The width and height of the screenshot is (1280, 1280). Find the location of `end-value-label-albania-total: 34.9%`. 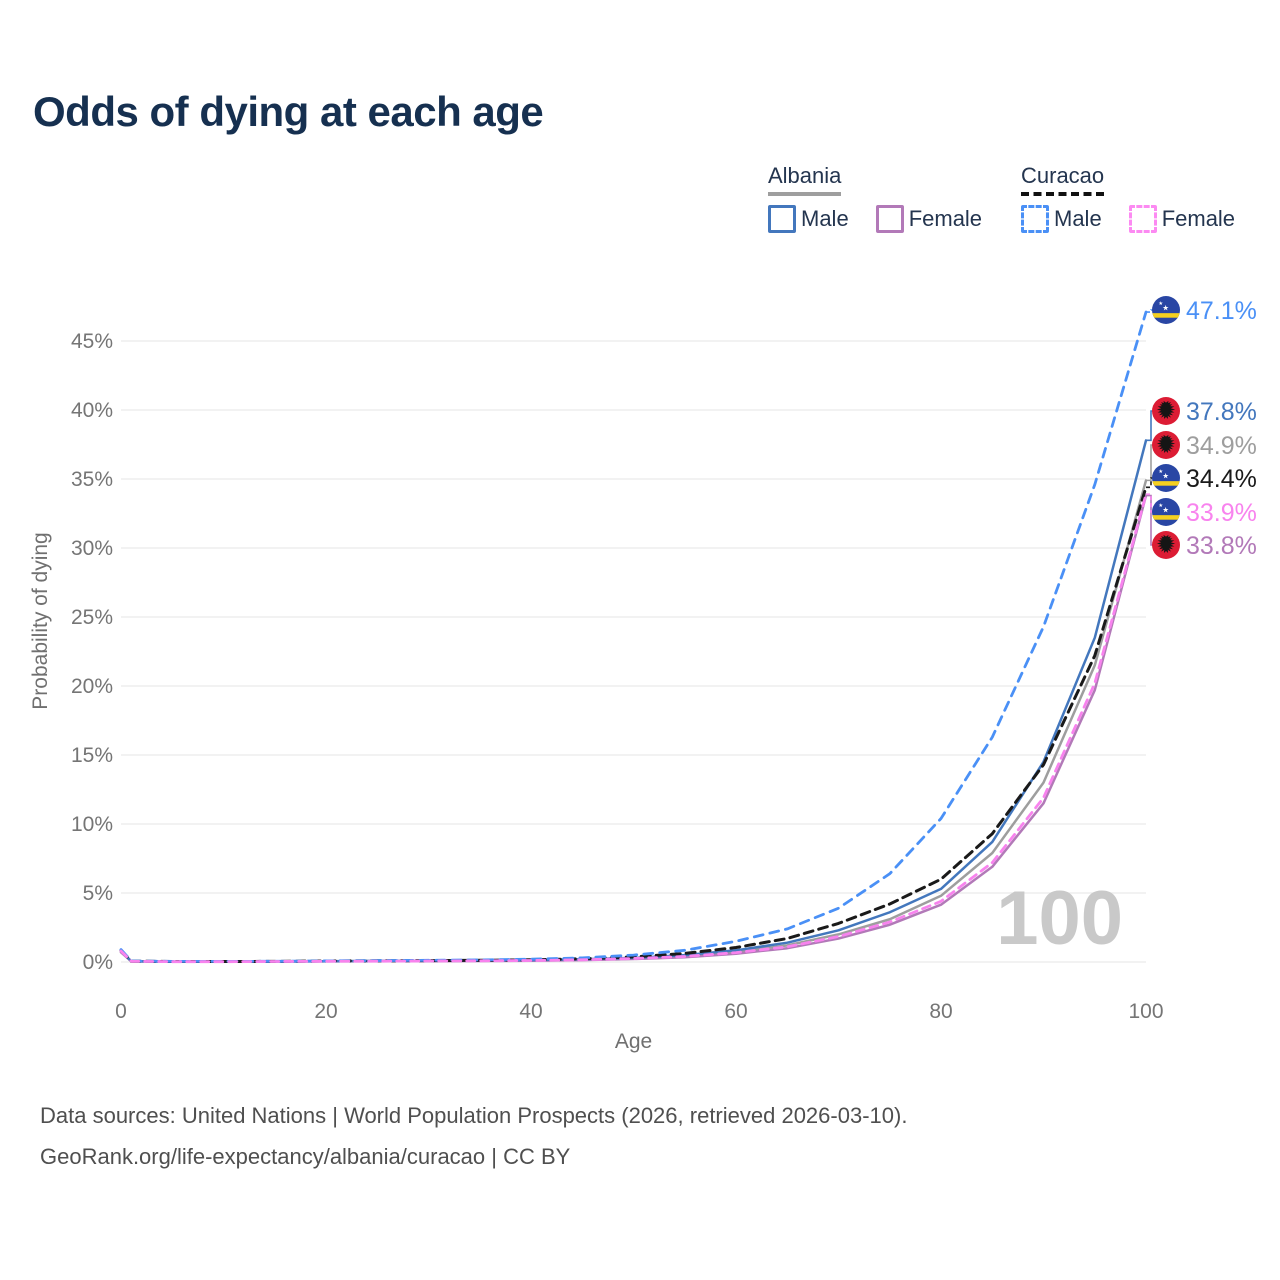

end-value-label-albania-total: 34.9% is located at coordinates (1221, 446).